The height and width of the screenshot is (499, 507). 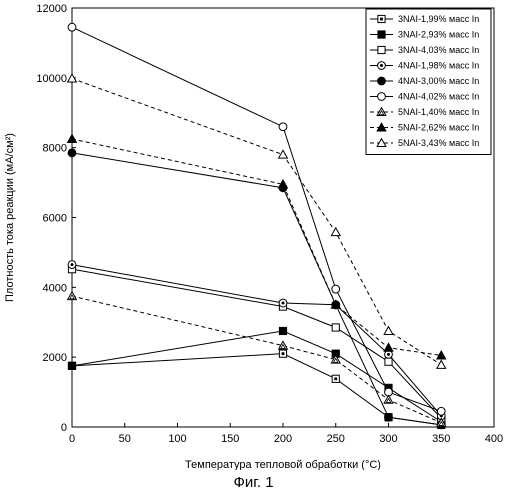 What do you see at coordinates (441, 439) in the screenshot?
I see `x-tick-label: 350` at bounding box center [441, 439].